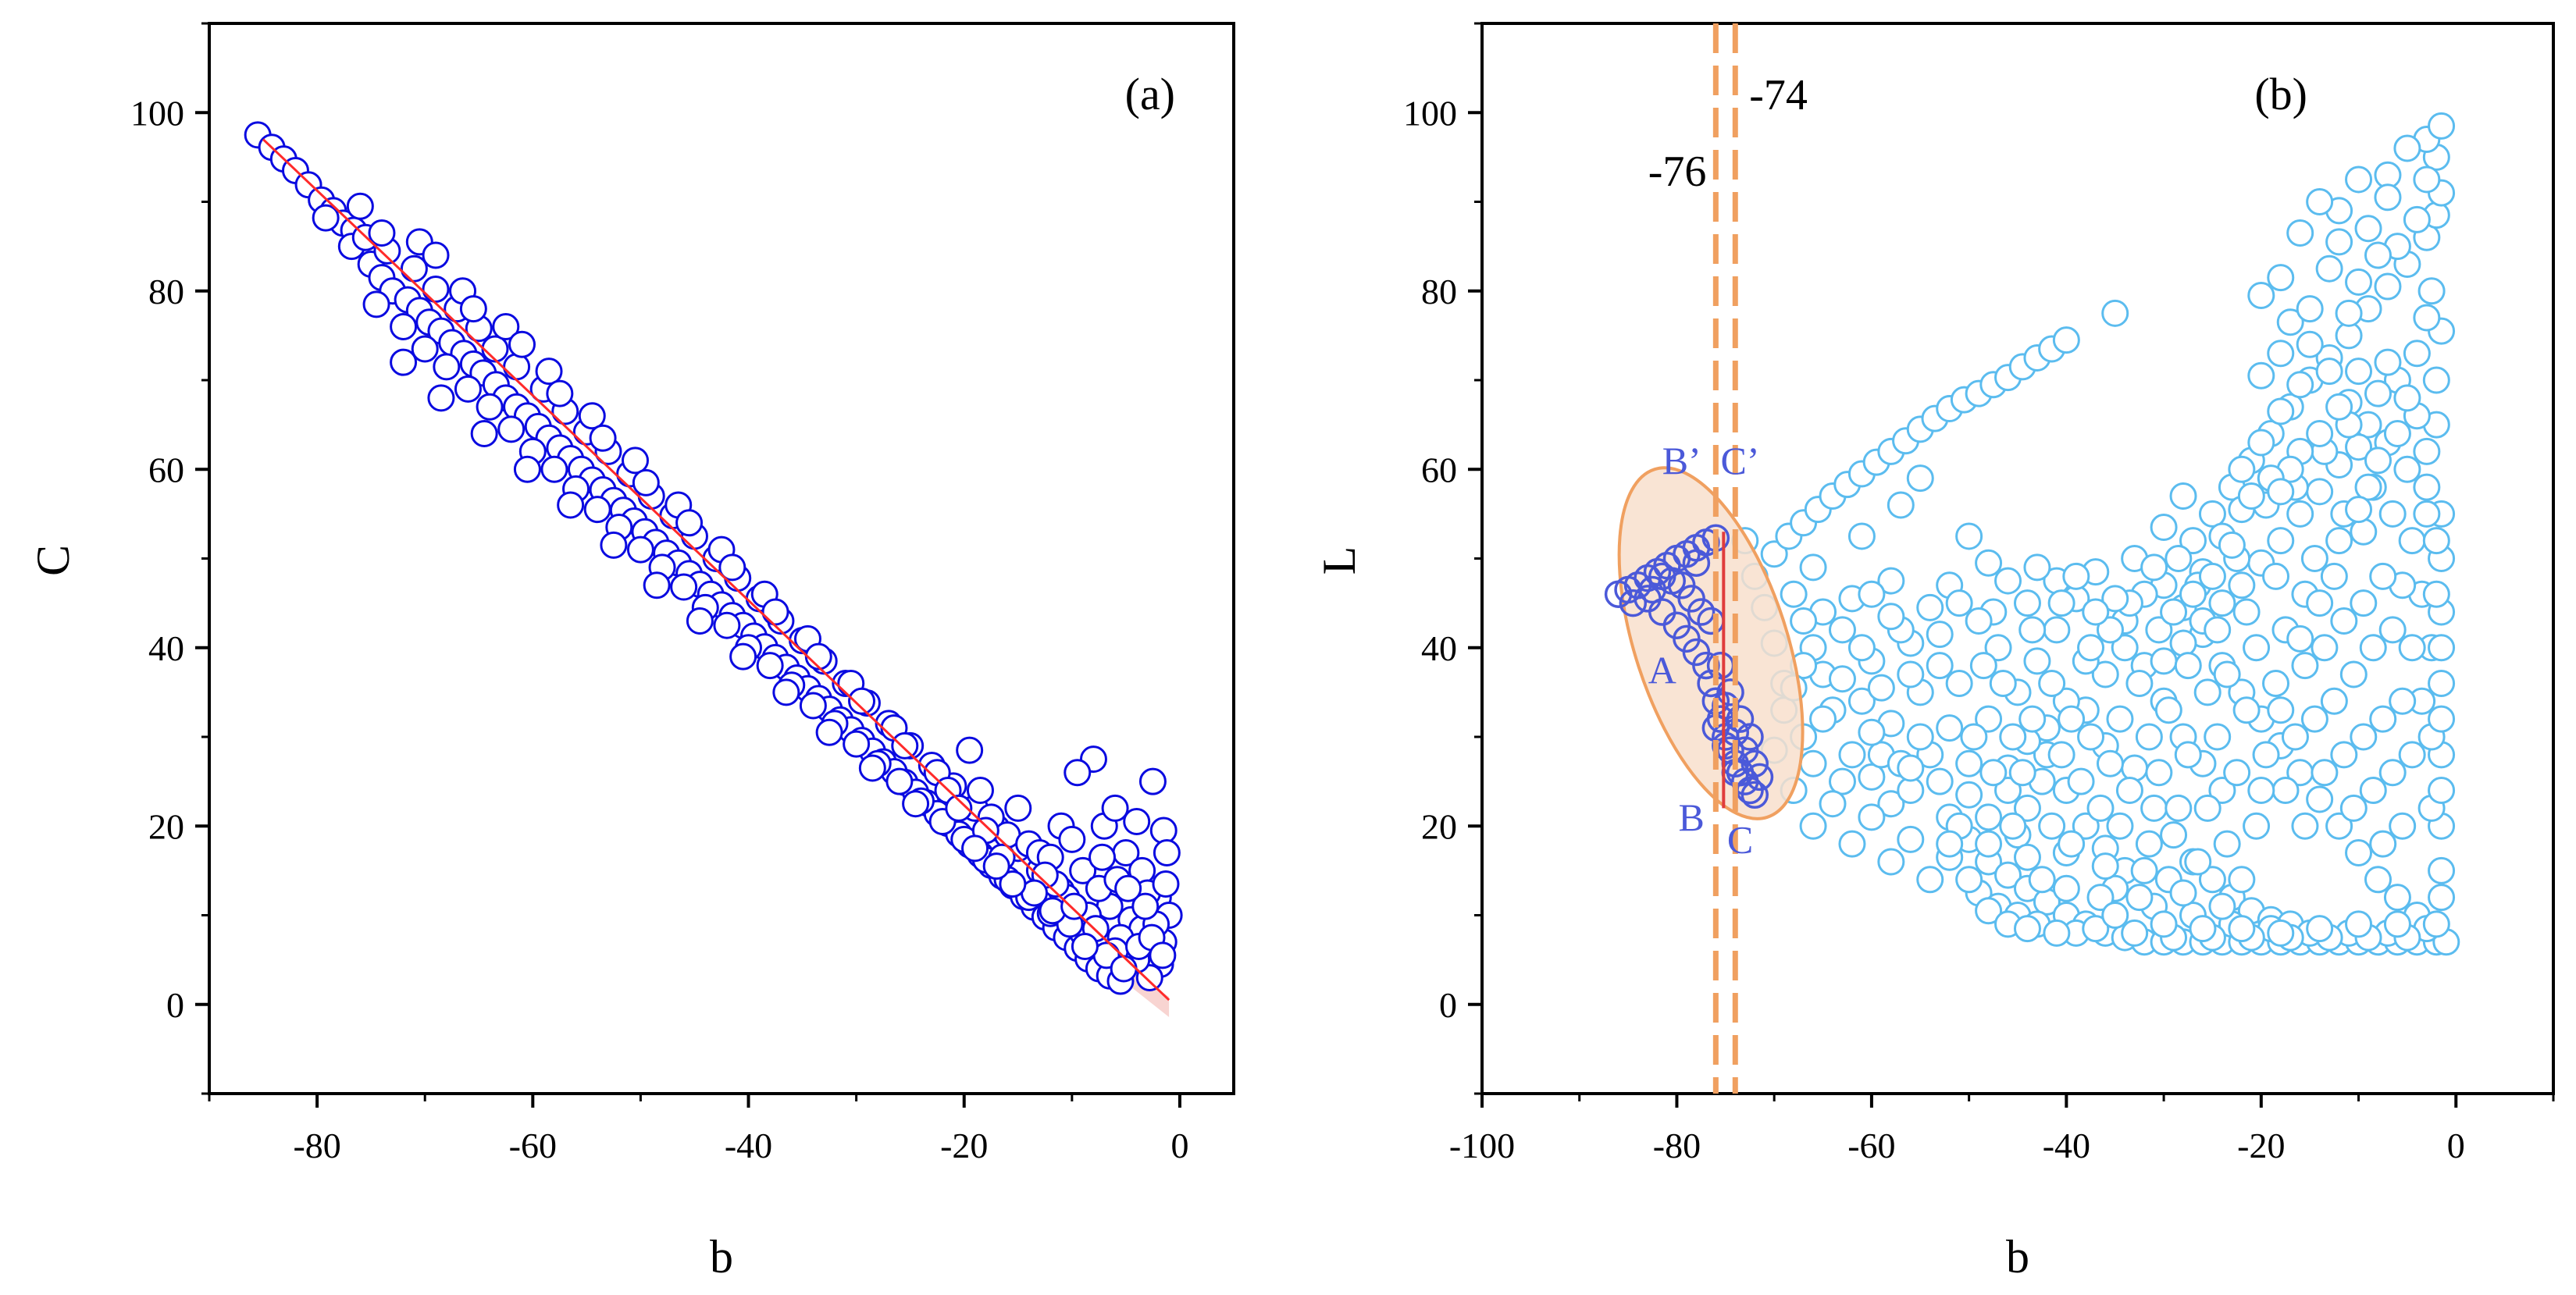 The image size is (2576, 1295). What do you see at coordinates (53, 560) in the screenshot?
I see `panel-a-y-axis-title: C` at bounding box center [53, 560].